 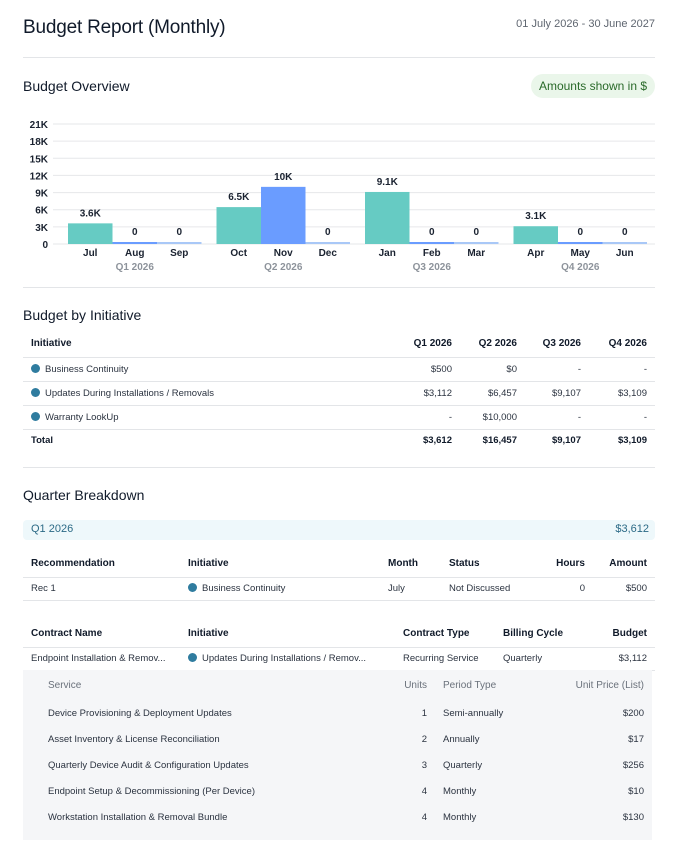 What do you see at coordinates (82, 417) in the screenshot?
I see `initiative-name: Warranty LookUp` at bounding box center [82, 417].